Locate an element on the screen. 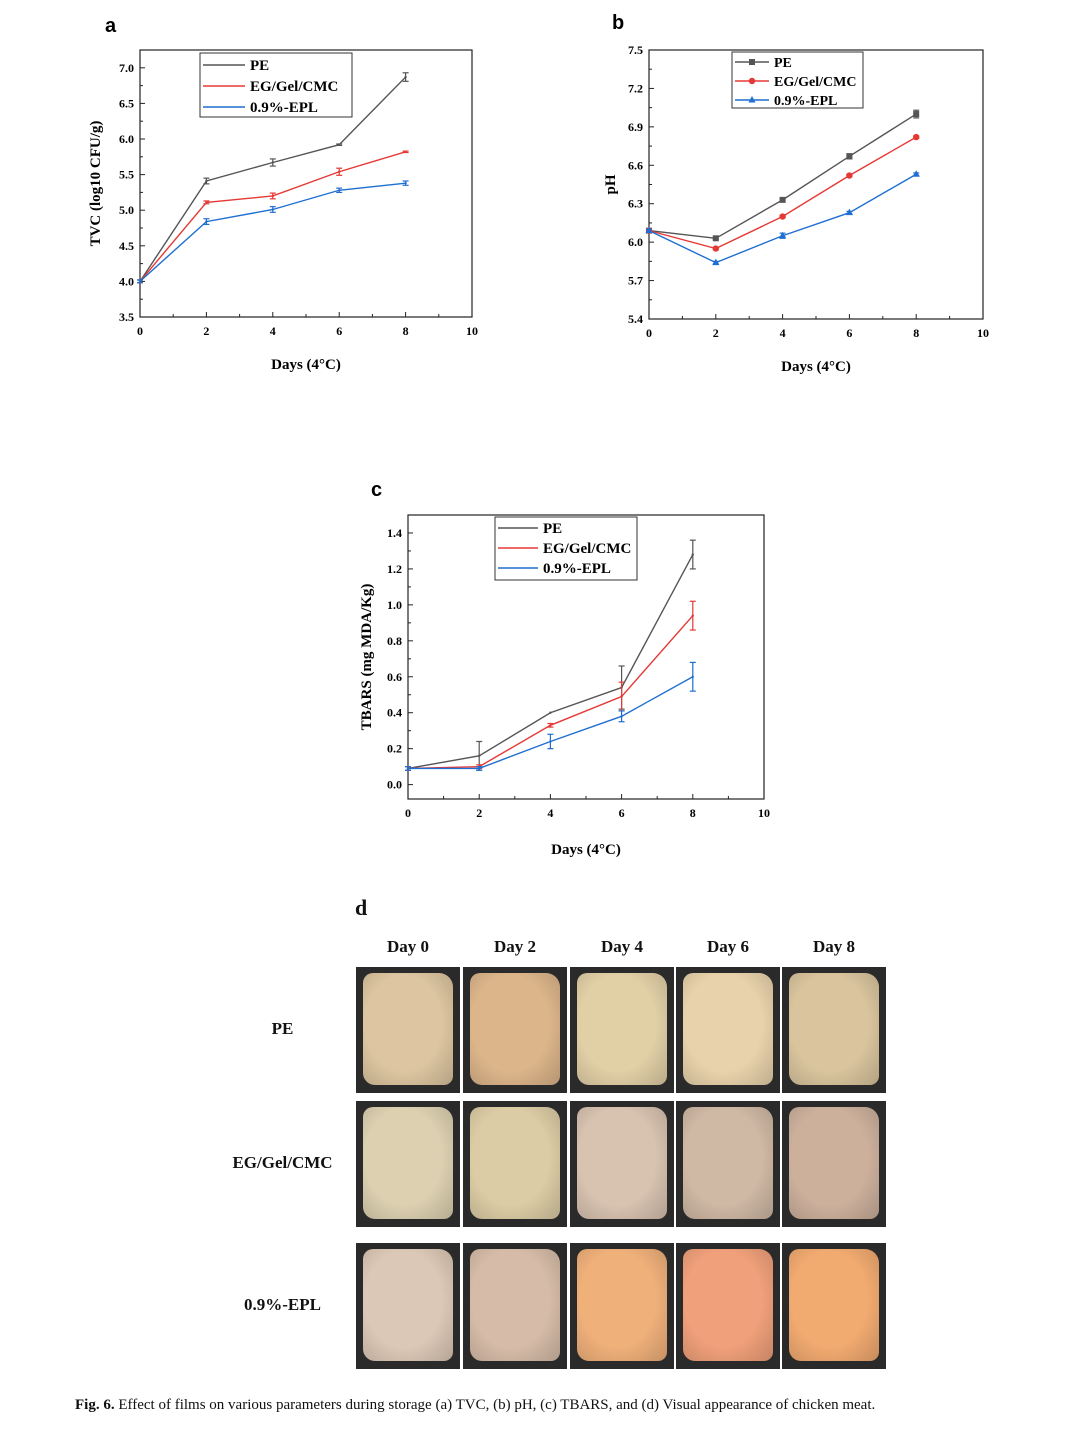 This screenshot has height=1436, width=1073. y-tick-label: 6.3 is located at coordinates (635, 204).